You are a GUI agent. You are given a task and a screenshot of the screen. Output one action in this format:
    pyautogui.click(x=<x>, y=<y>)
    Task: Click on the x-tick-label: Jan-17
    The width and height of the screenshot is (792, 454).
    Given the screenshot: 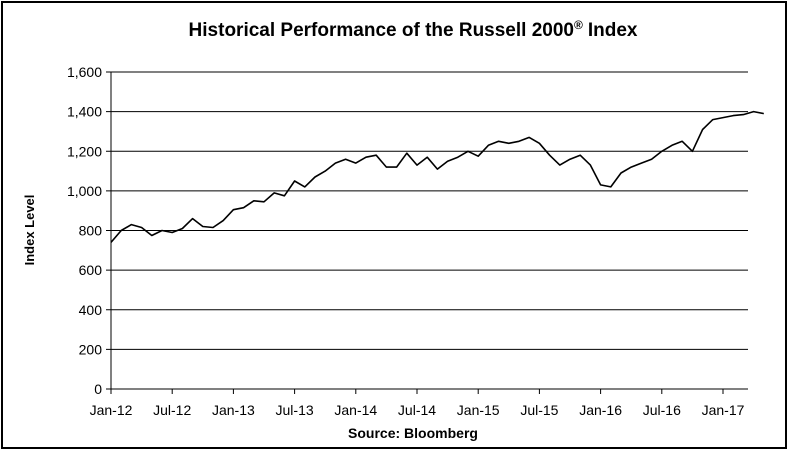 What is the action you would take?
    pyautogui.click(x=723, y=410)
    